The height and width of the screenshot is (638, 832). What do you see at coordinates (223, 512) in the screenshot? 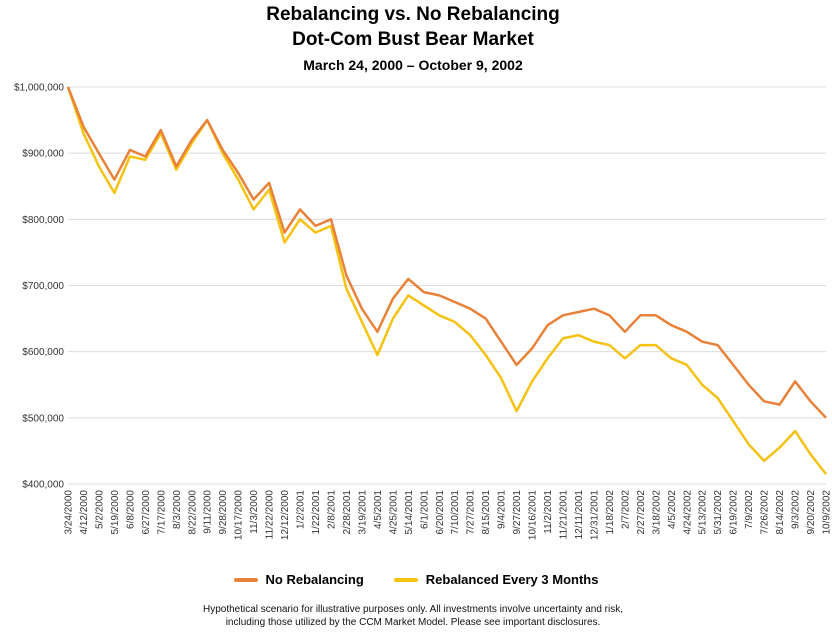
I see `x-tick-label: 9/28/2000` at bounding box center [223, 512].